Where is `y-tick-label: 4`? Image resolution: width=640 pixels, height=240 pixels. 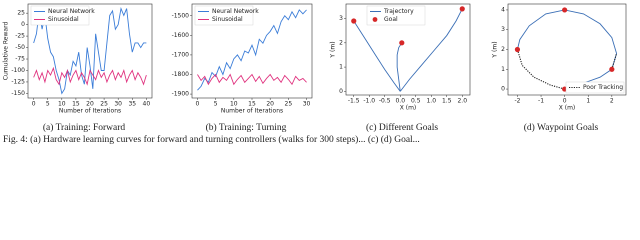 y-tick-label: 4 is located at coordinates (503, 9).